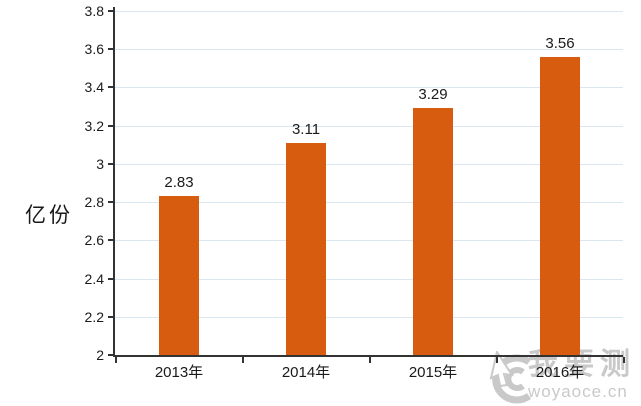 This screenshot has height=406, width=641. I want to click on y-tick-label: 2, so click(100, 355).